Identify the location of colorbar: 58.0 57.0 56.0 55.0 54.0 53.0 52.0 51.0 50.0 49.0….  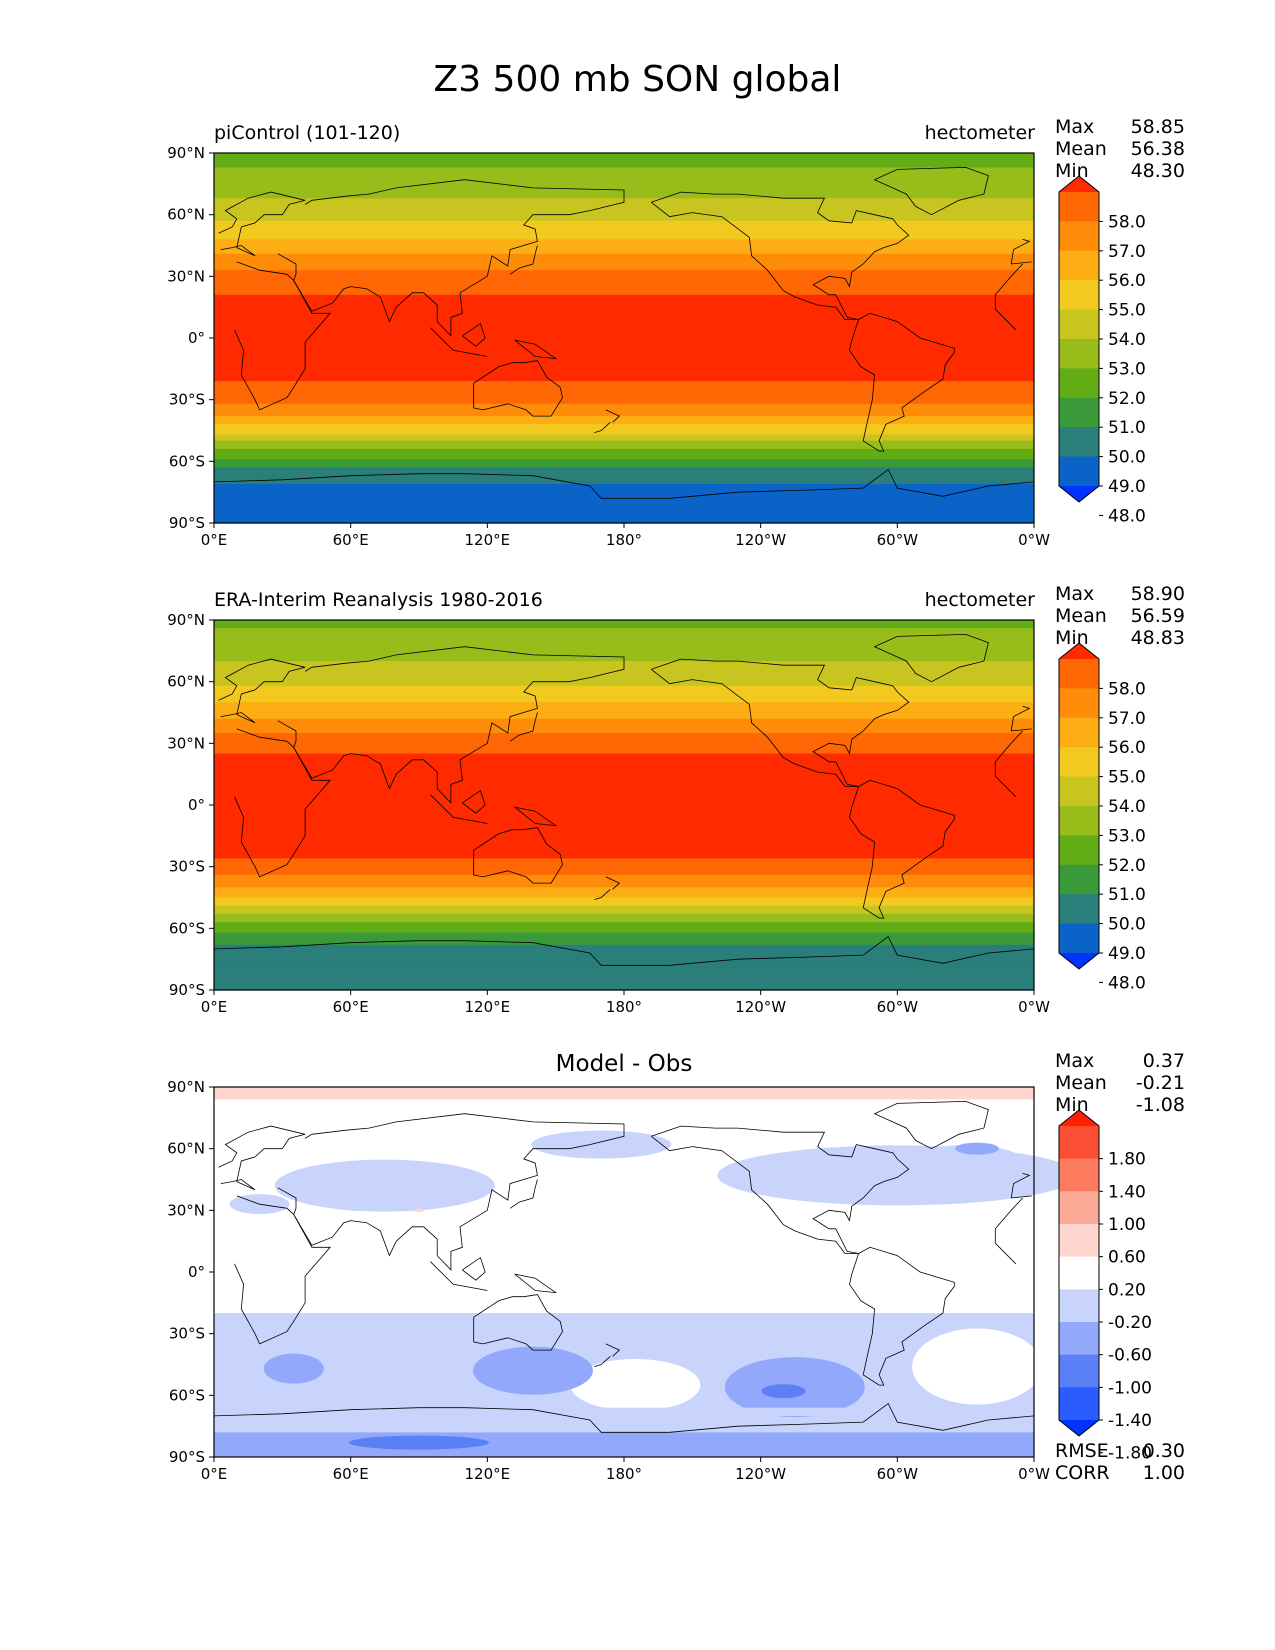
(1102, 350).